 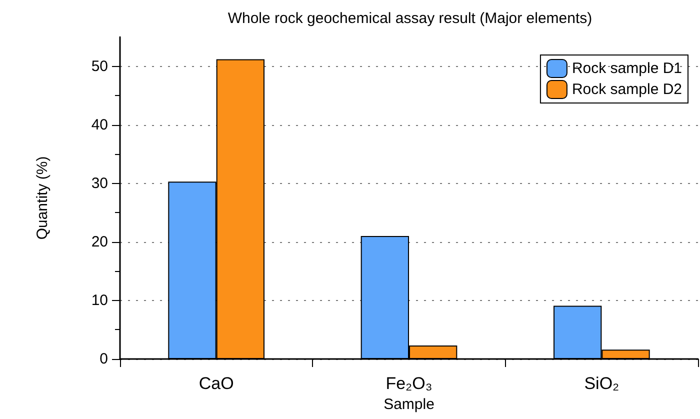 What do you see at coordinates (99, 300) in the screenshot?
I see `y-tick-label: 10` at bounding box center [99, 300].